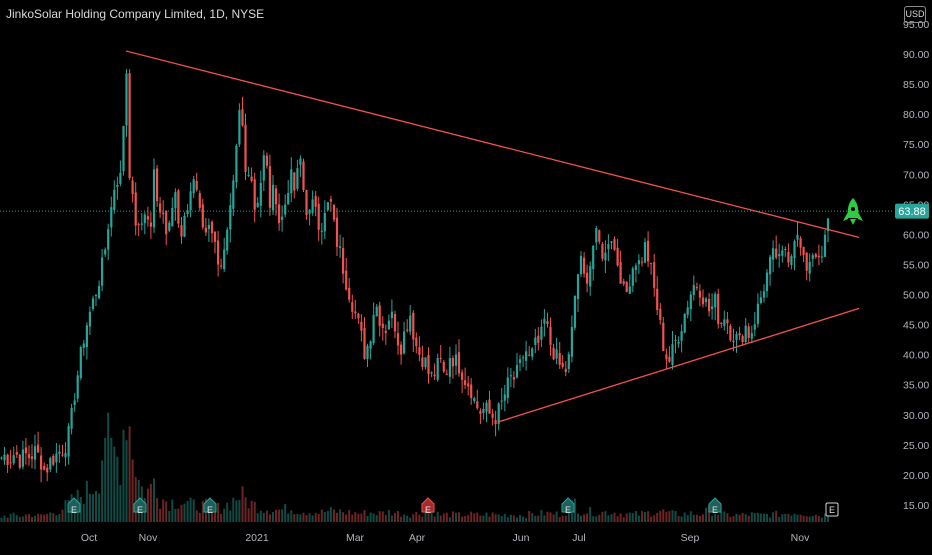 The image size is (932, 555). I want to click on time-tick-label: Apr, so click(417, 538).